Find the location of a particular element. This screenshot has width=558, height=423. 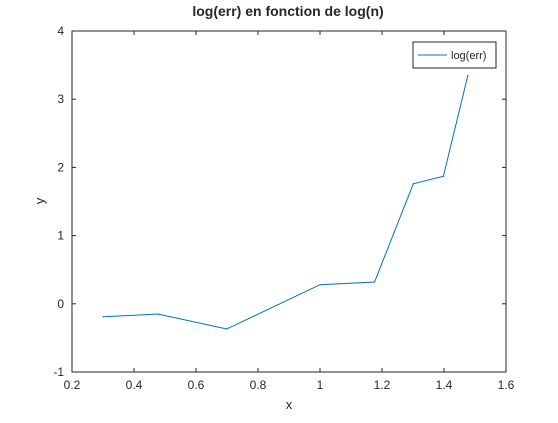

x-tick-label: 1 is located at coordinates (320, 385).